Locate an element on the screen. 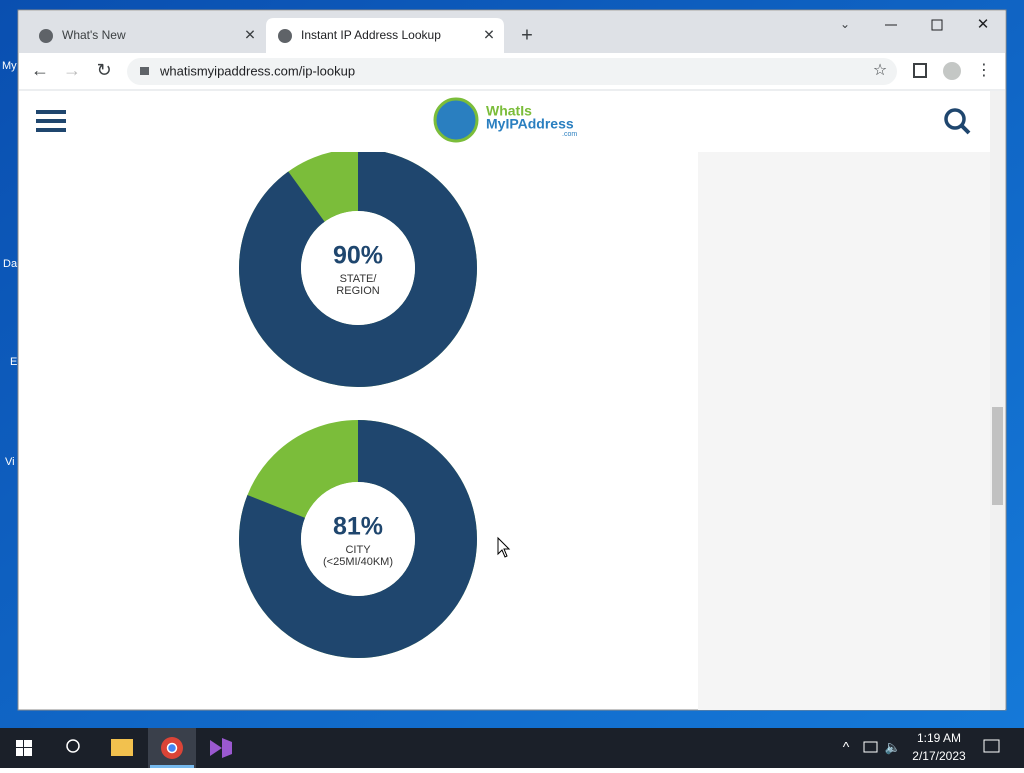 The height and width of the screenshot is (773, 1024). back-button: ← is located at coordinates (40, 70).